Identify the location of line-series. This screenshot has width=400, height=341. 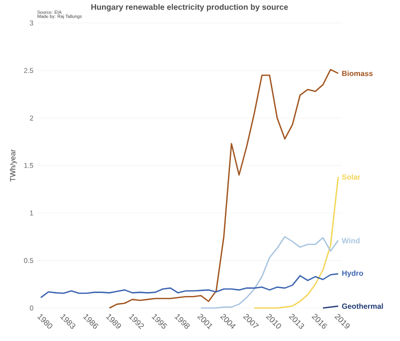
(189, 285).